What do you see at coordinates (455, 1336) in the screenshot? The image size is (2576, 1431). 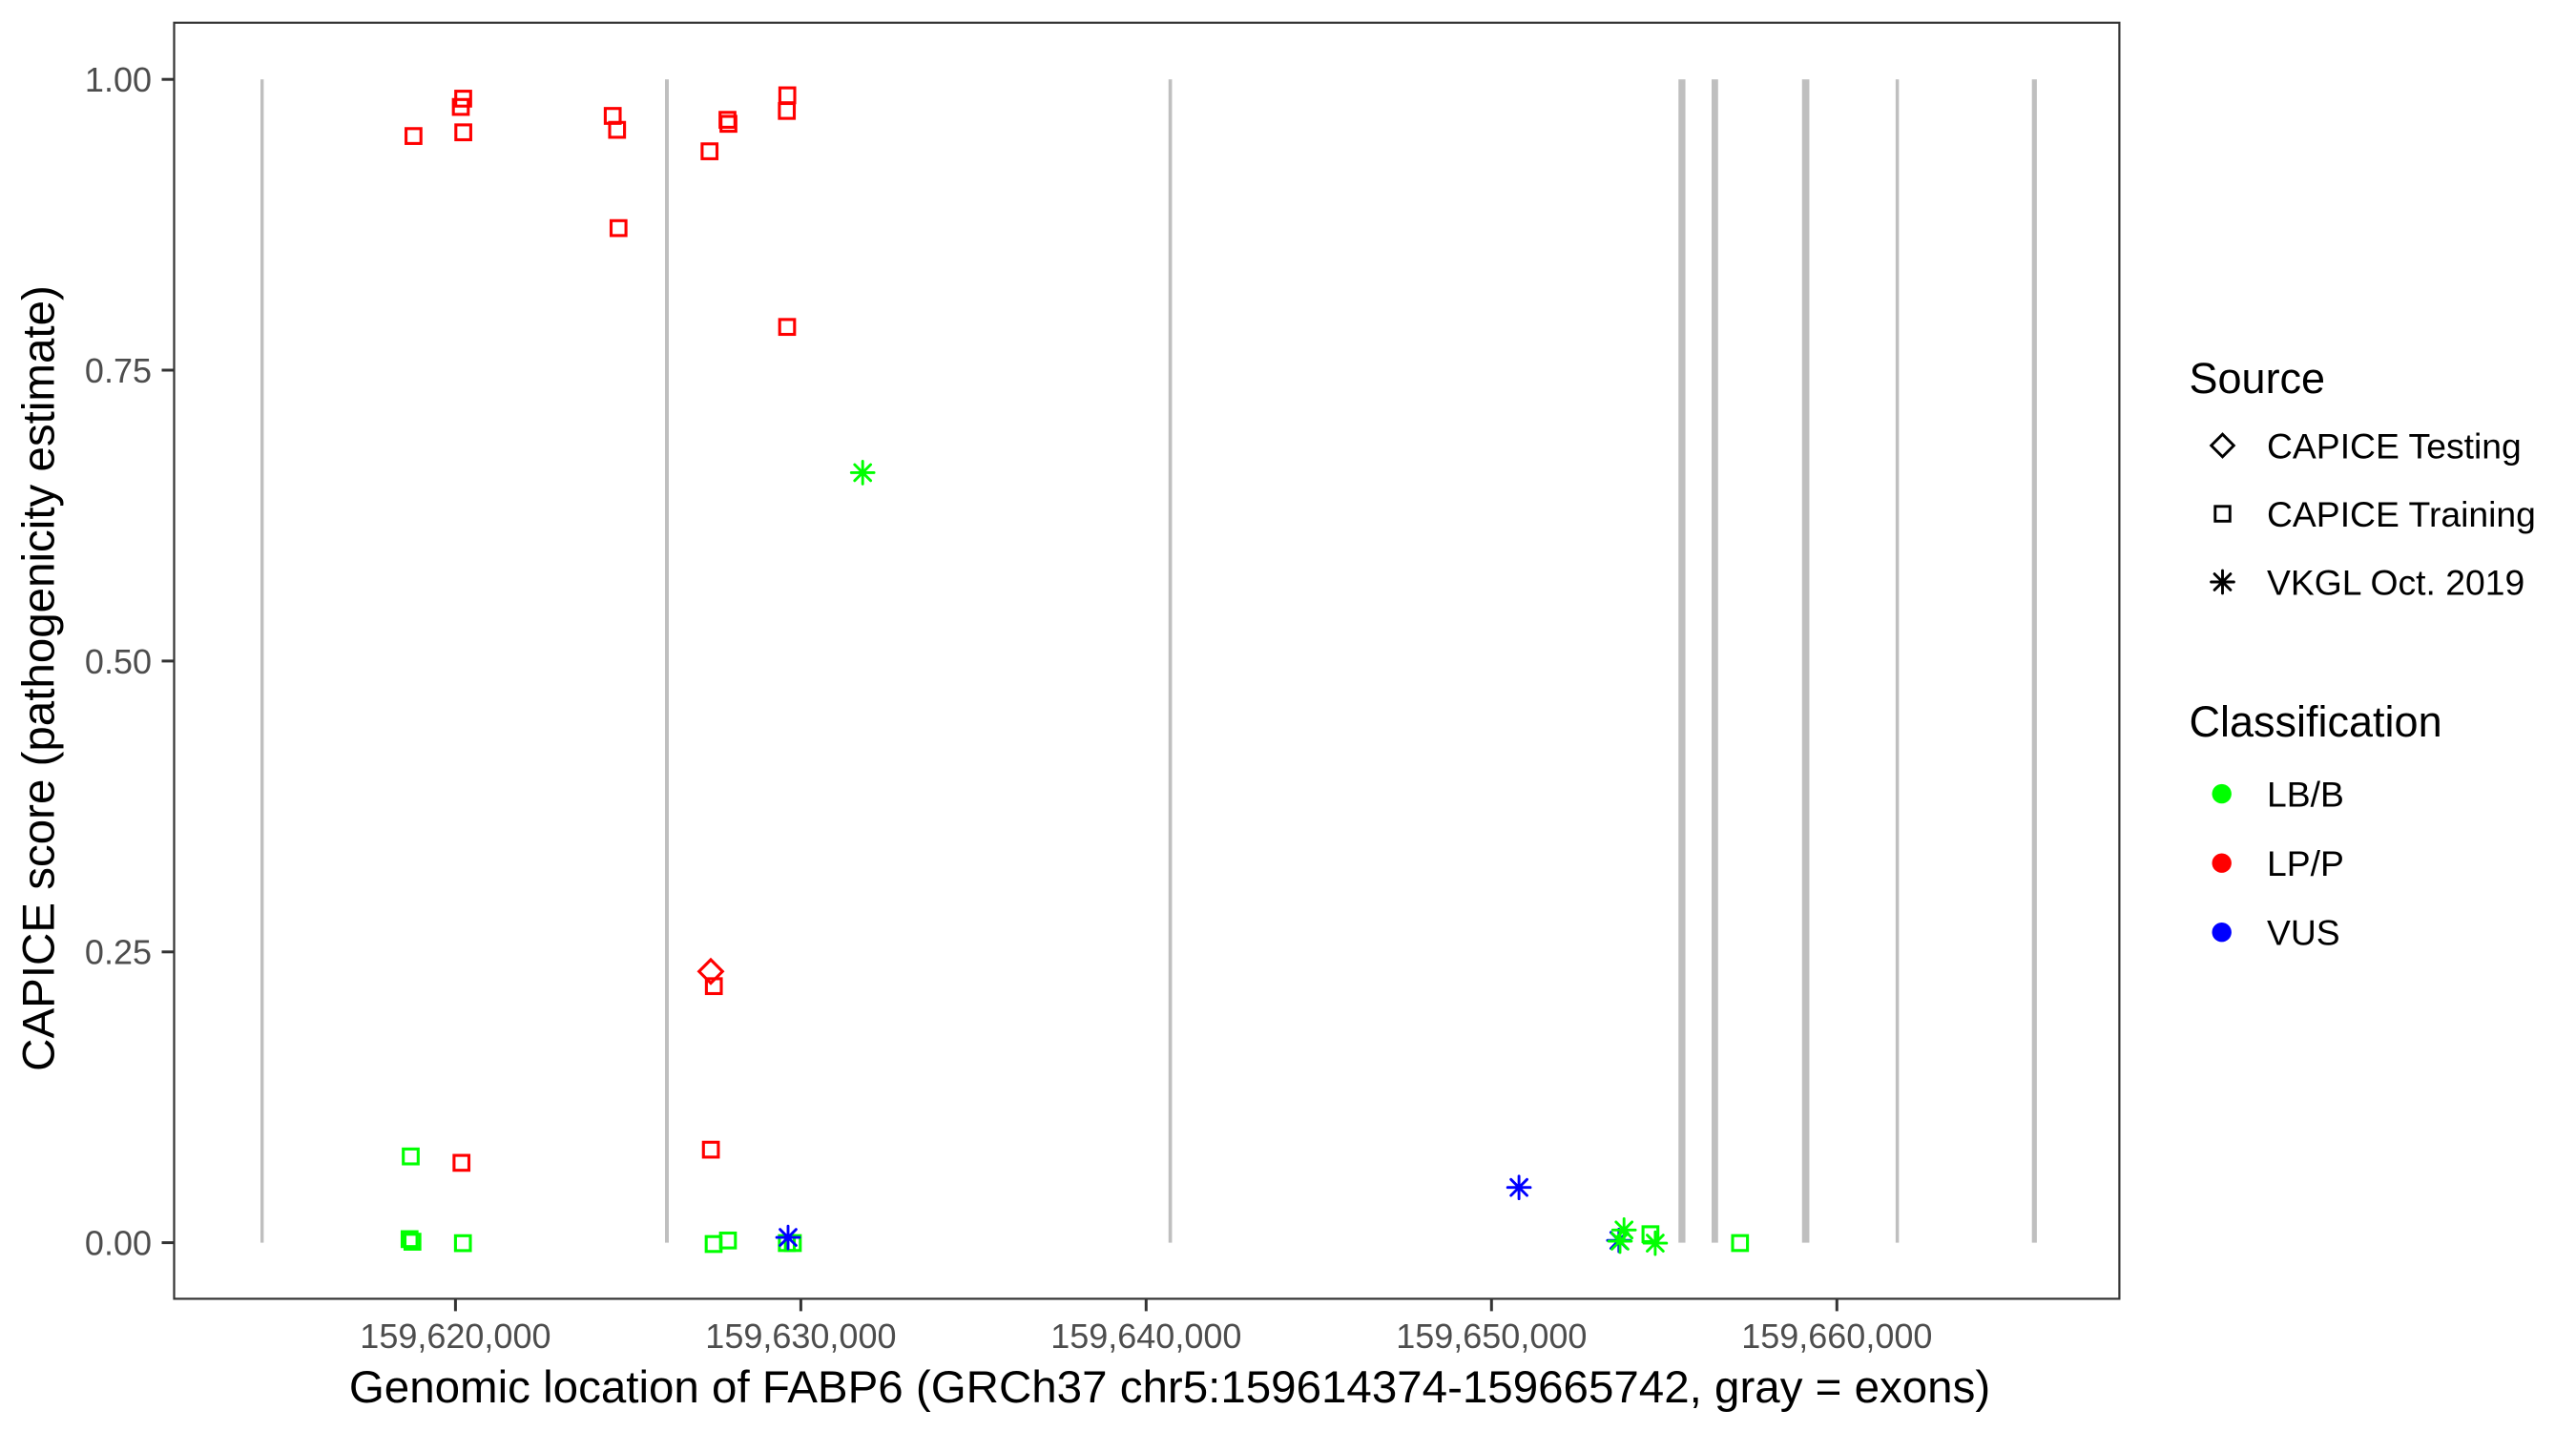 I see `svg-text: 159,620,000` at bounding box center [455, 1336].